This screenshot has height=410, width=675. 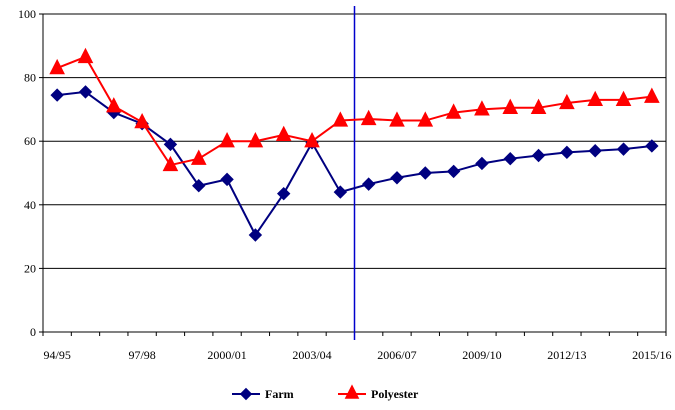 What do you see at coordinates (30, 268) in the screenshot?
I see `y-tick-label-20: 20` at bounding box center [30, 268].